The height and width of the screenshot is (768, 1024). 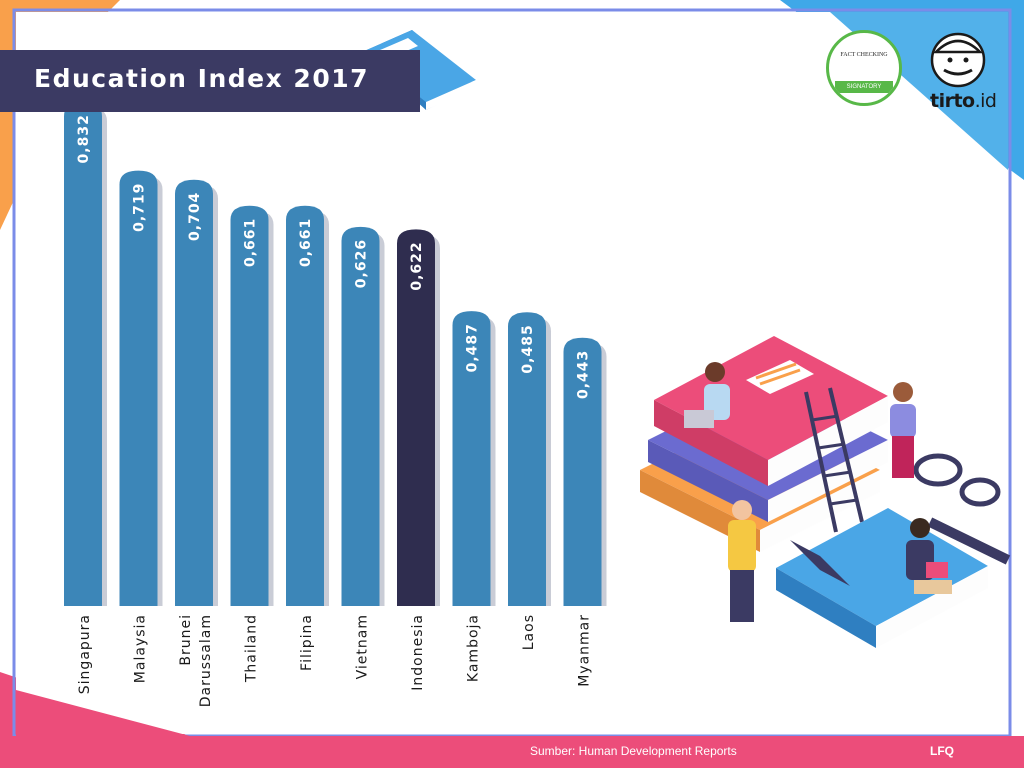 I want to click on bar-indonesia, so click(x=416, y=417).